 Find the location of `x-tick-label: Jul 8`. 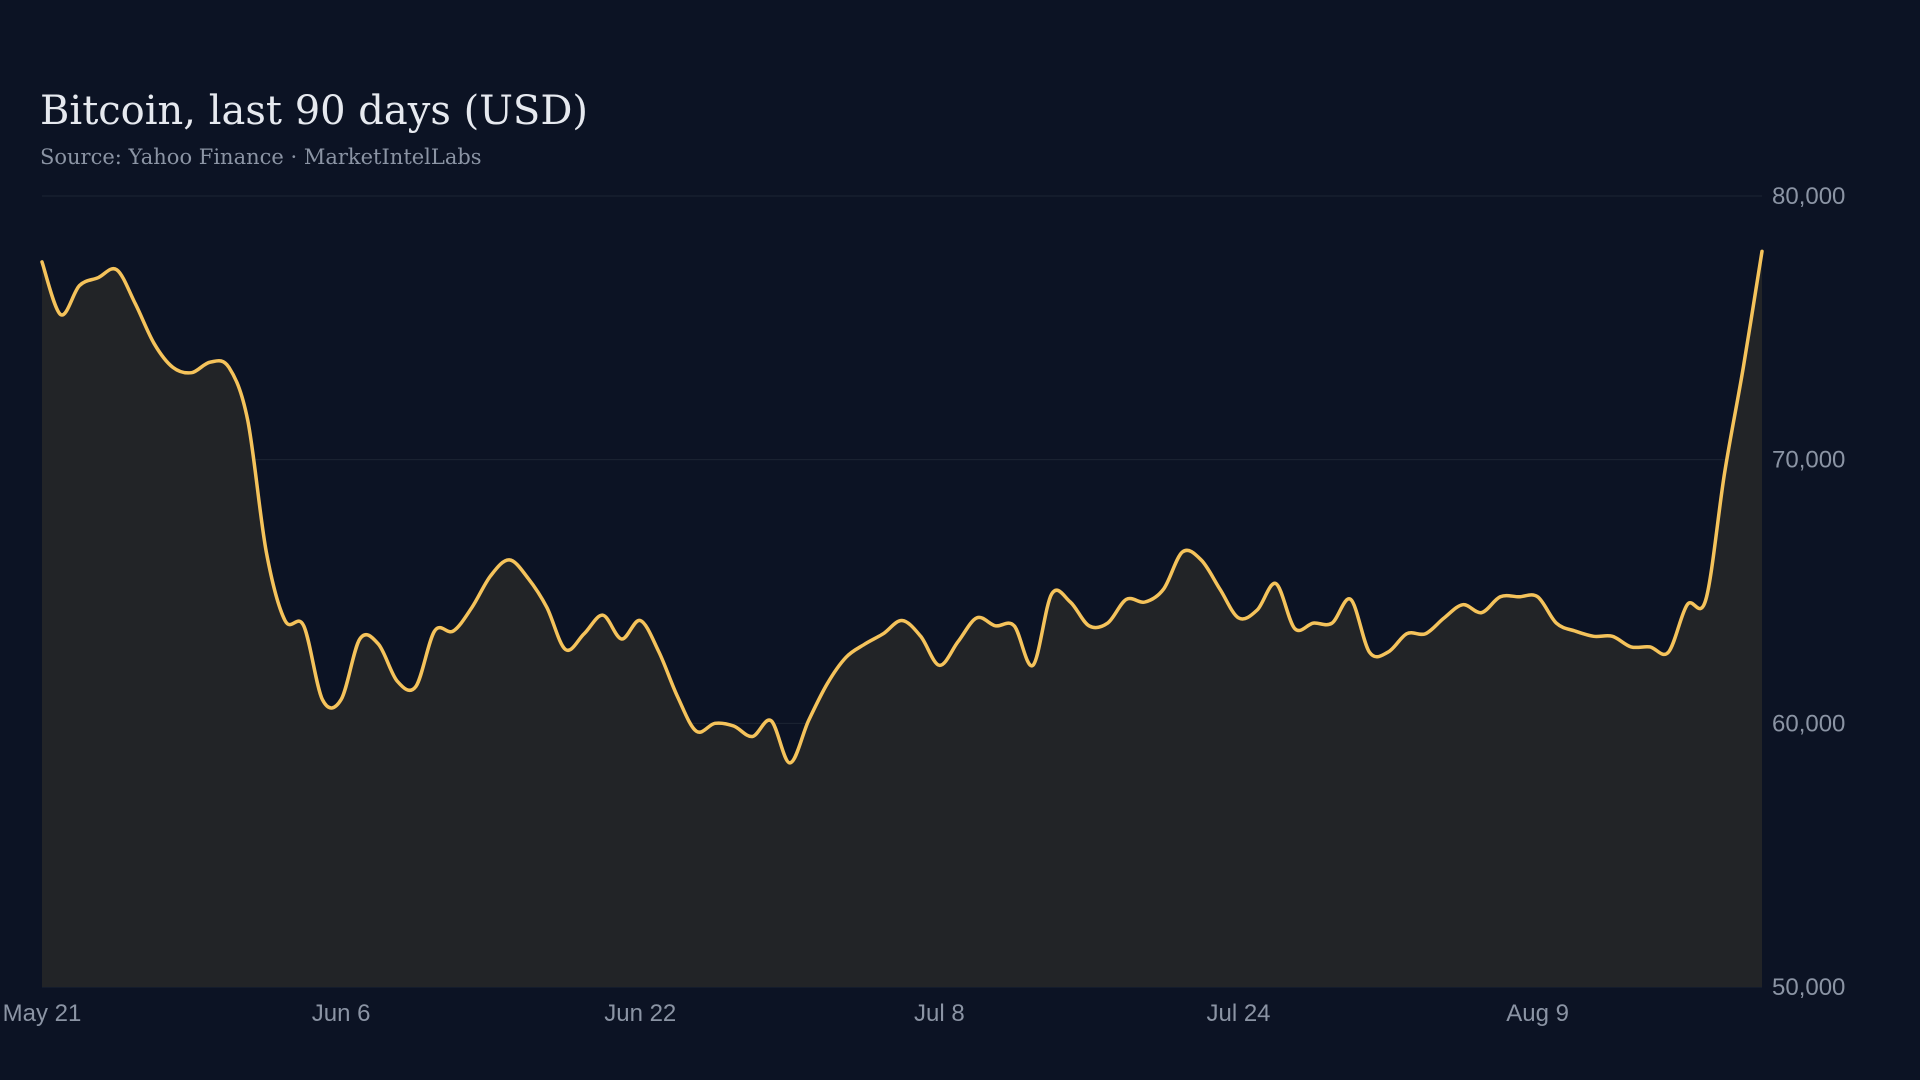

x-tick-label: Jul 8 is located at coordinates (939, 1013).